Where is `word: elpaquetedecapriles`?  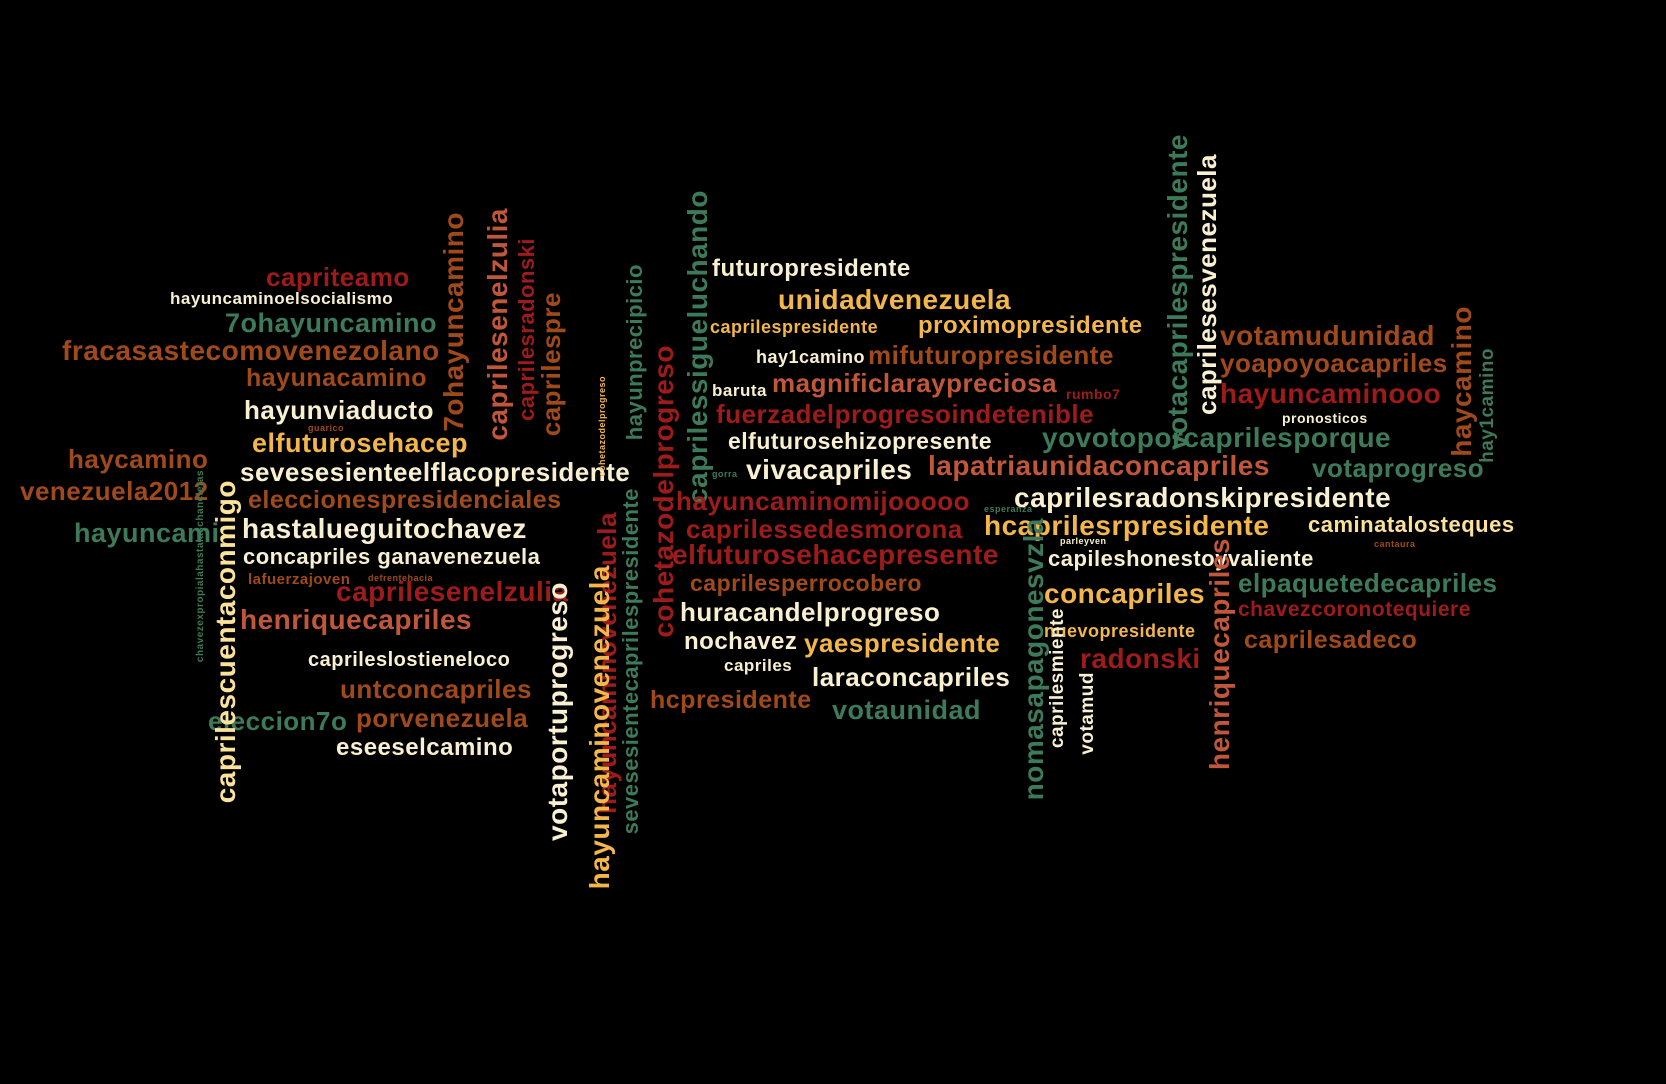
word: elpaquetedecapriles is located at coordinates (1368, 583).